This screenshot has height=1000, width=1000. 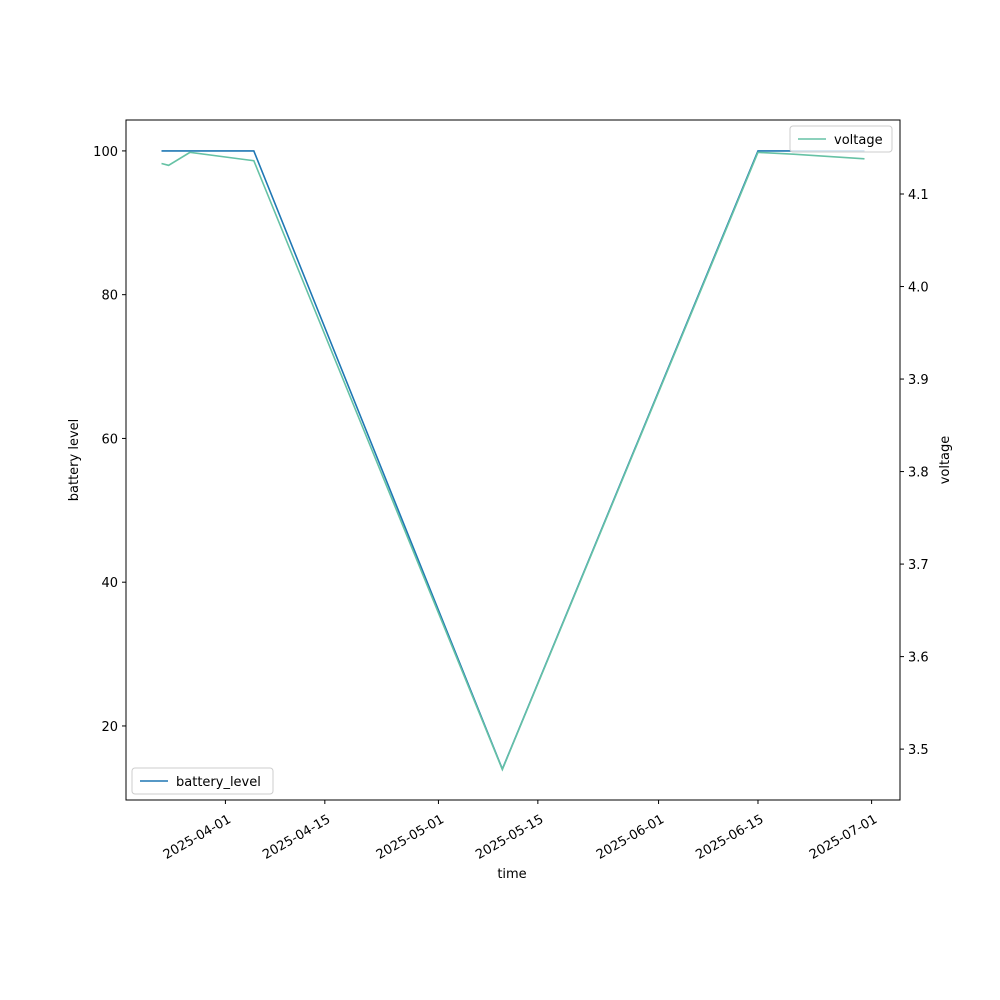 What do you see at coordinates (918, 473) in the screenshot?
I see `y2-tick-label: 3.8` at bounding box center [918, 473].